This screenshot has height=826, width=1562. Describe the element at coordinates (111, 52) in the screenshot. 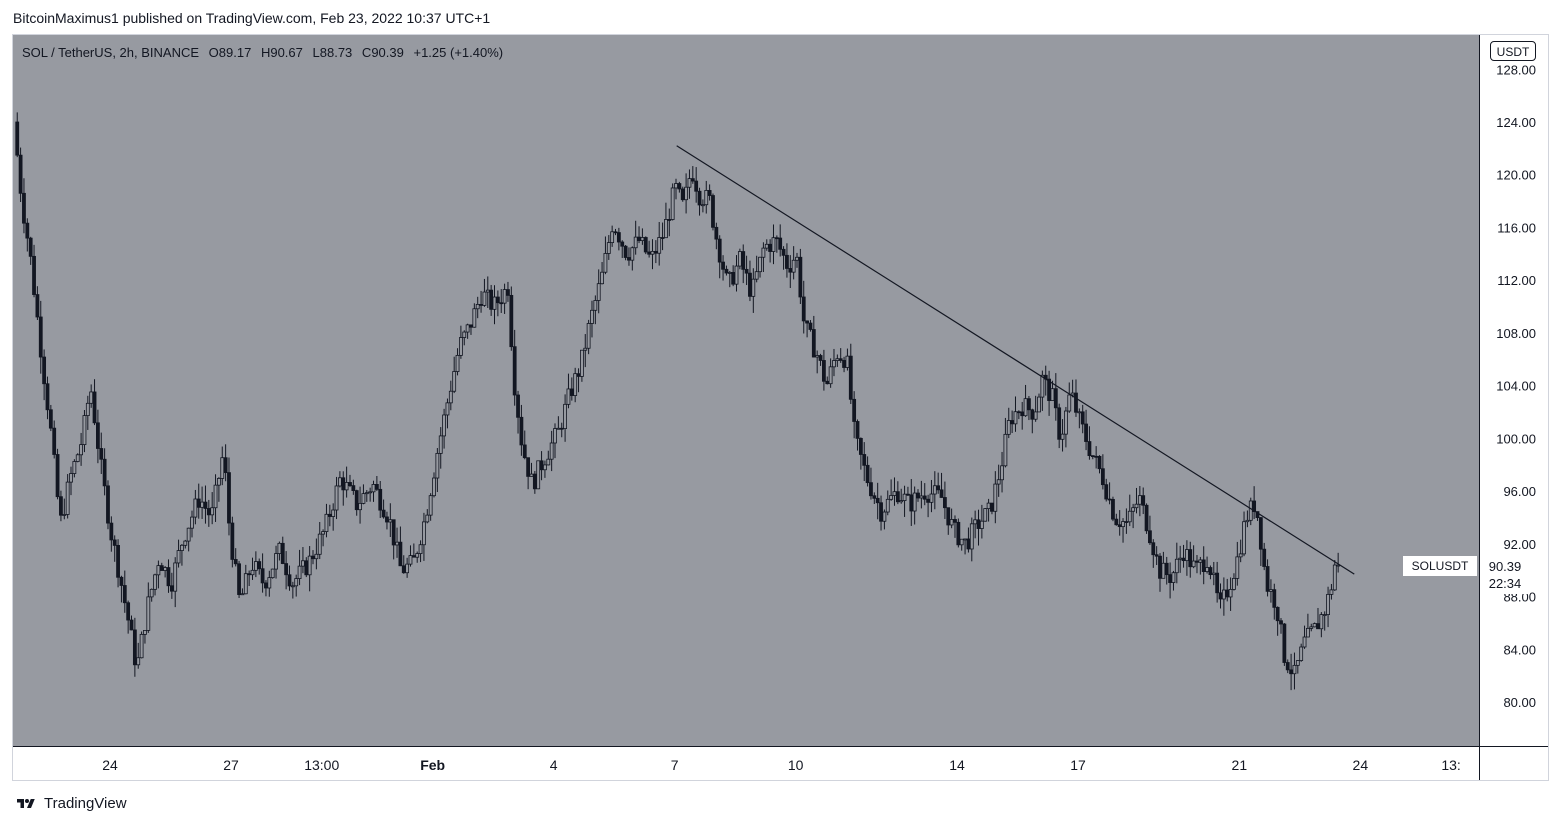

I see `legend-symbol: SOL / TetherUS, 2h, BINANCE` at that location.